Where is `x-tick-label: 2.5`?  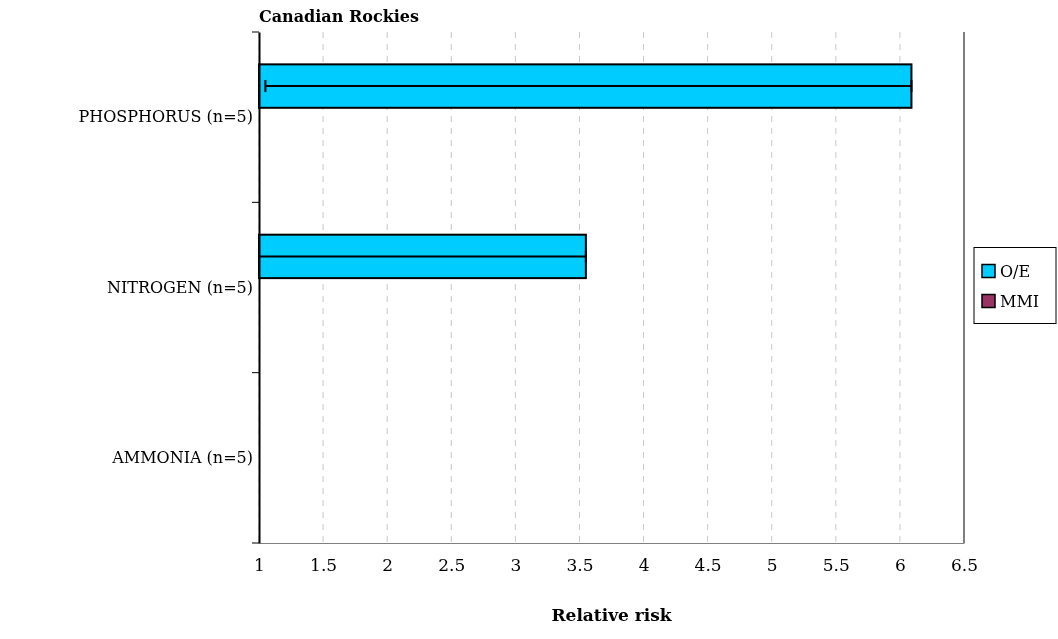
x-tick-label: 2.5 is located at coordinates (452, 565).